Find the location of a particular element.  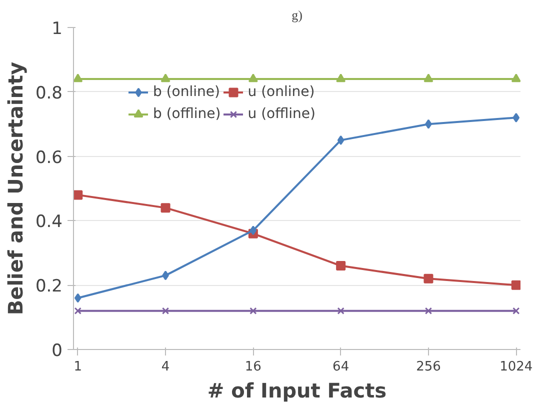

y-tick-label: 0 is located at coordinates (57, 351).